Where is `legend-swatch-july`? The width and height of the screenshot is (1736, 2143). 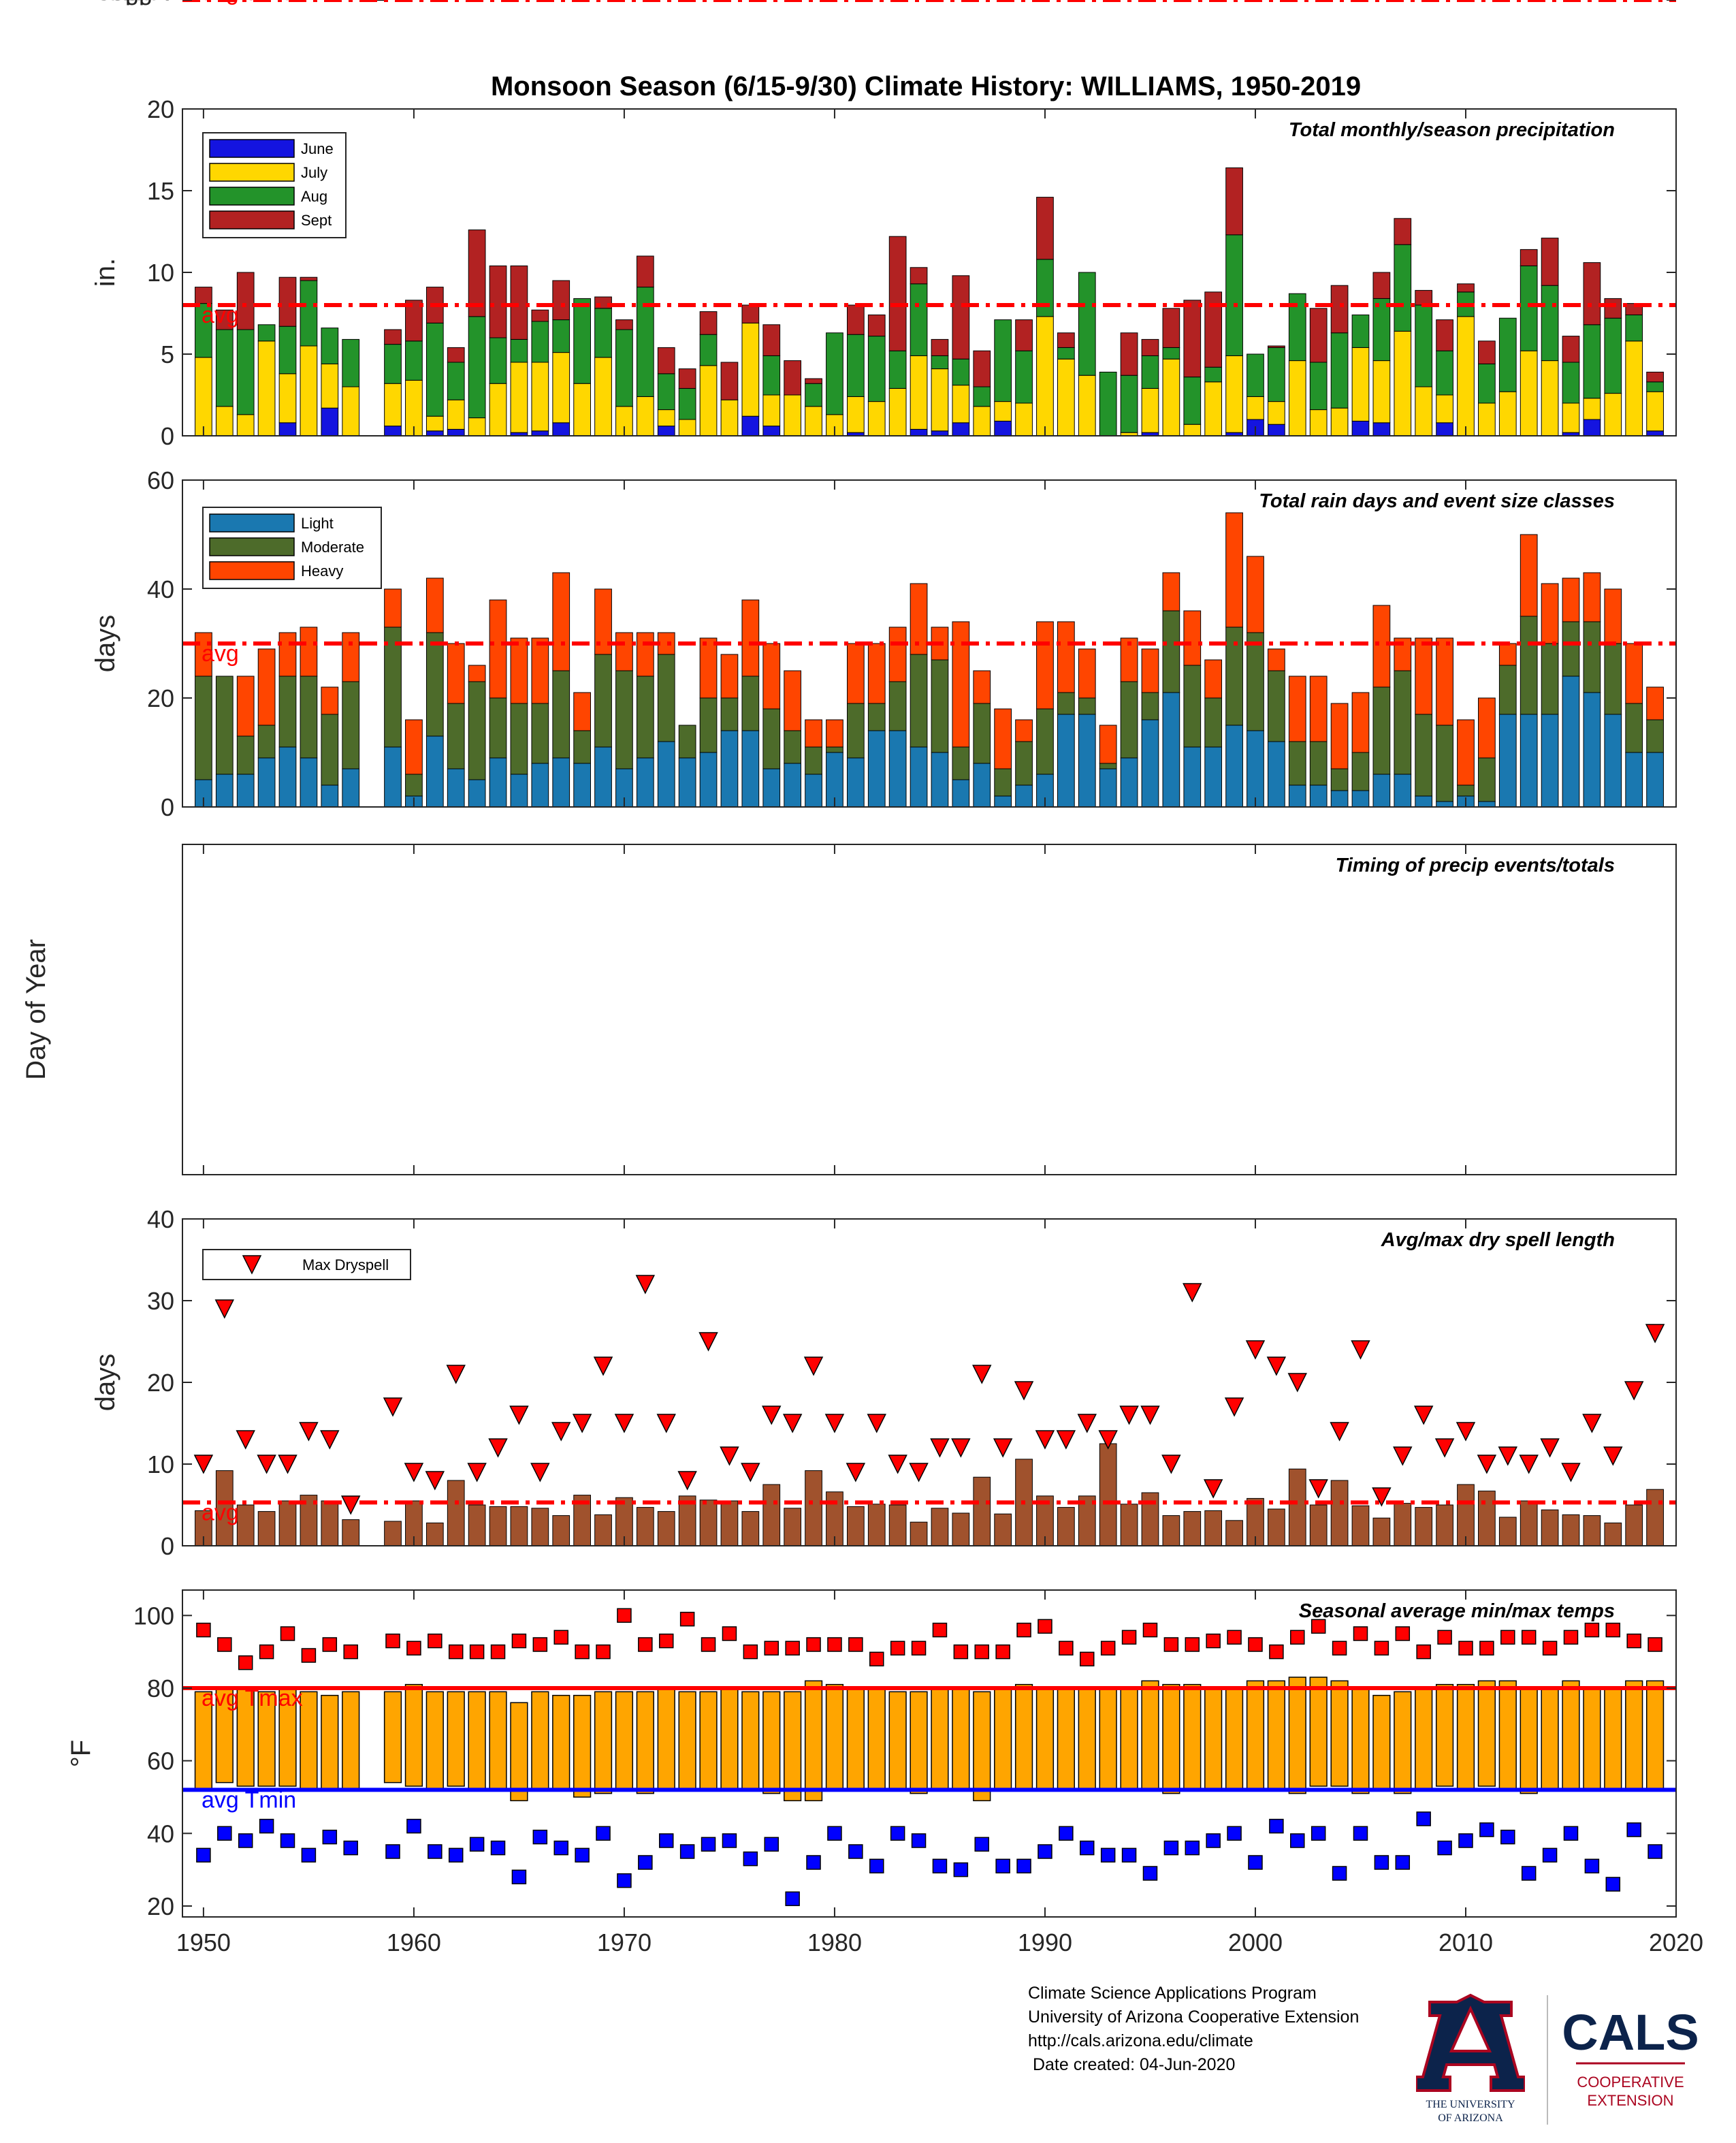 legend-swatch-july is located at coordinates (252, 172).